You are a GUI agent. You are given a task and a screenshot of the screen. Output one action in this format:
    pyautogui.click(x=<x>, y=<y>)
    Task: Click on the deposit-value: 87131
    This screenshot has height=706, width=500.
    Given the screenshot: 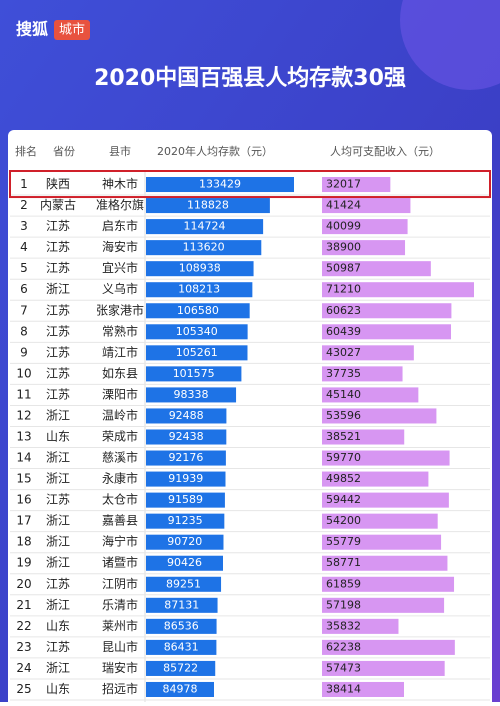 What is the action you would take?
    pyautogui.click(x=181, y=604)
    